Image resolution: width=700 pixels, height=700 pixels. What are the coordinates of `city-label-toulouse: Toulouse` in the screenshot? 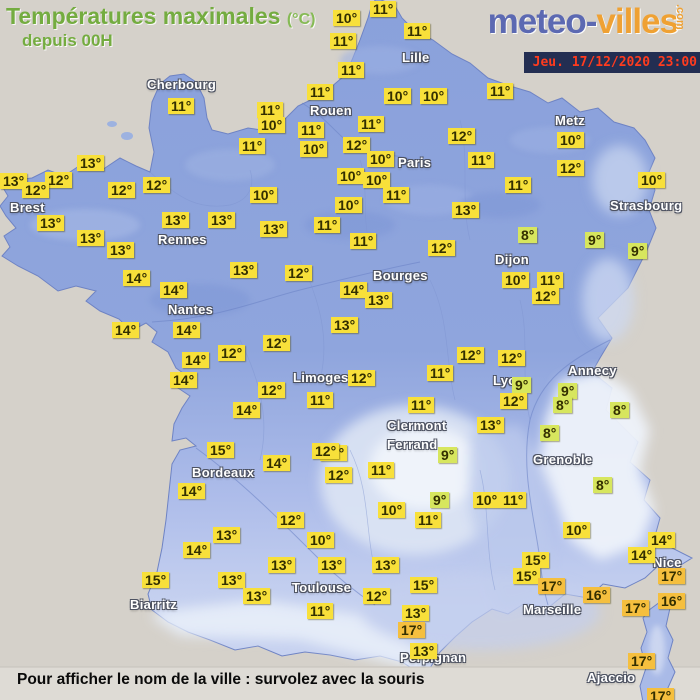 It's located at (322, 587).